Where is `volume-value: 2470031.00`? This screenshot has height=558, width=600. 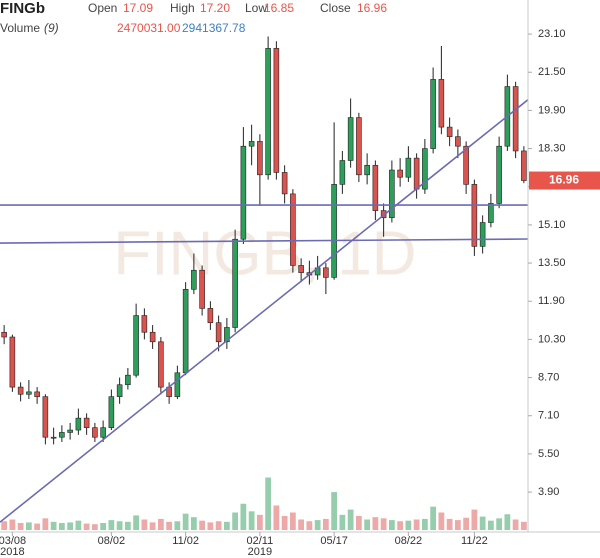 volume-value: 2470031.00 is located at coordinates (149, 28).